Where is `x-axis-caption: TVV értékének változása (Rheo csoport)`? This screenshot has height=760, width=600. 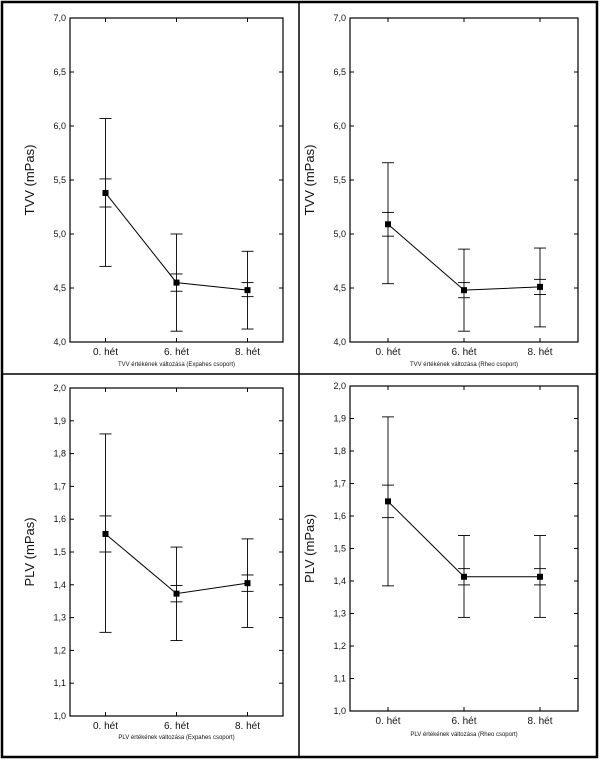
x-axis-caption: TVV értékének változása (Rheo csoport) is located at coordinates (464, 365).